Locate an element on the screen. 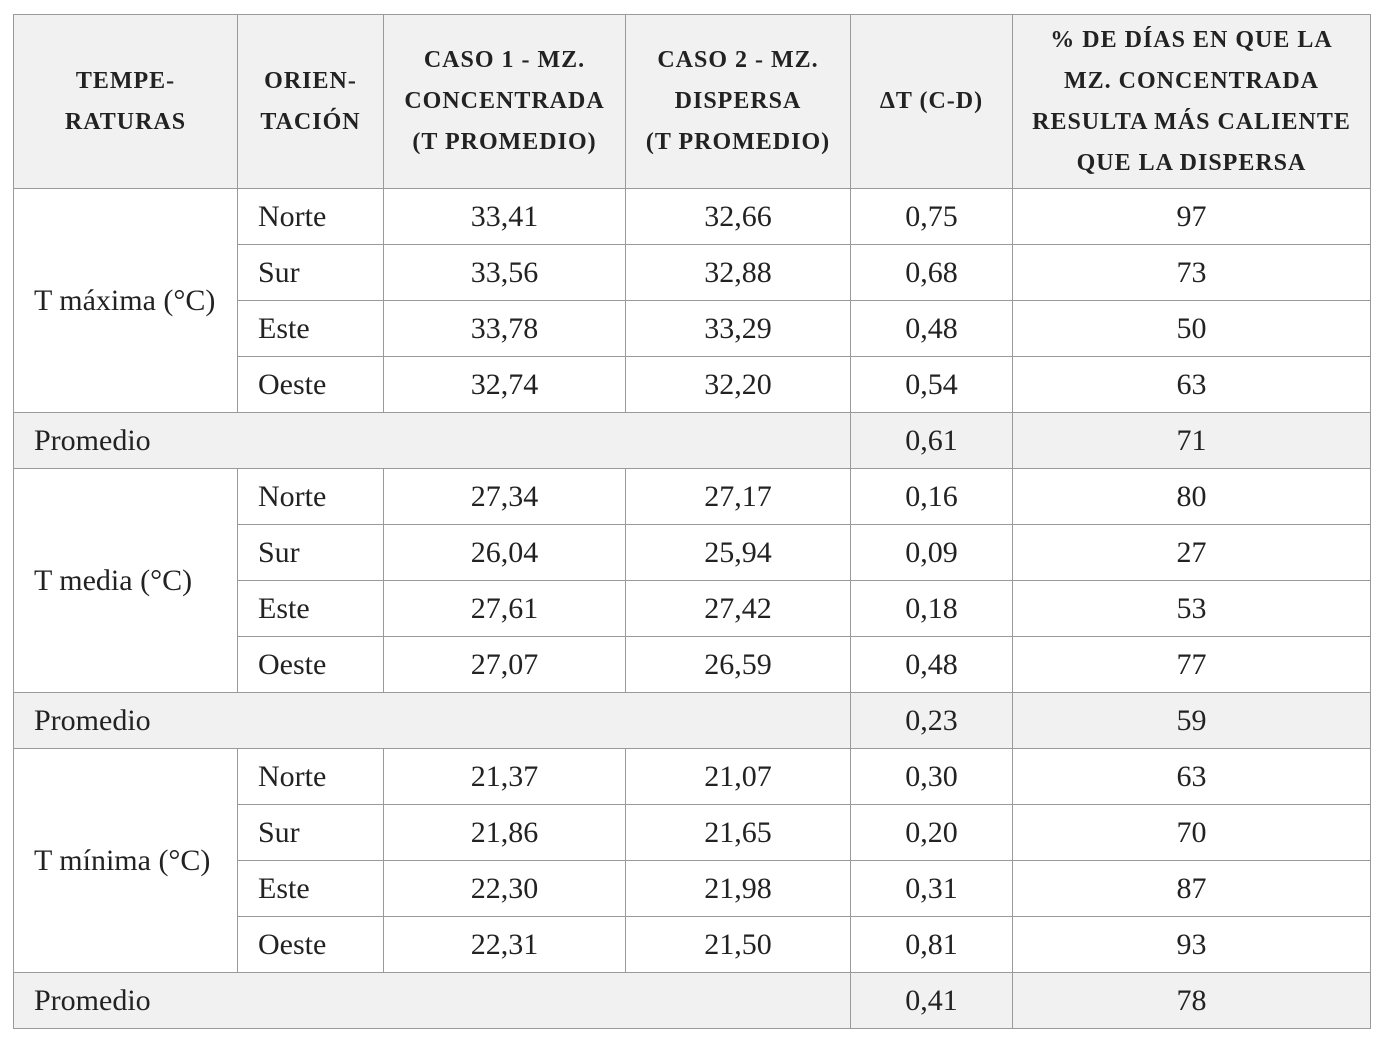  value-cell: 0,31 is located at coordinates (931, 888).